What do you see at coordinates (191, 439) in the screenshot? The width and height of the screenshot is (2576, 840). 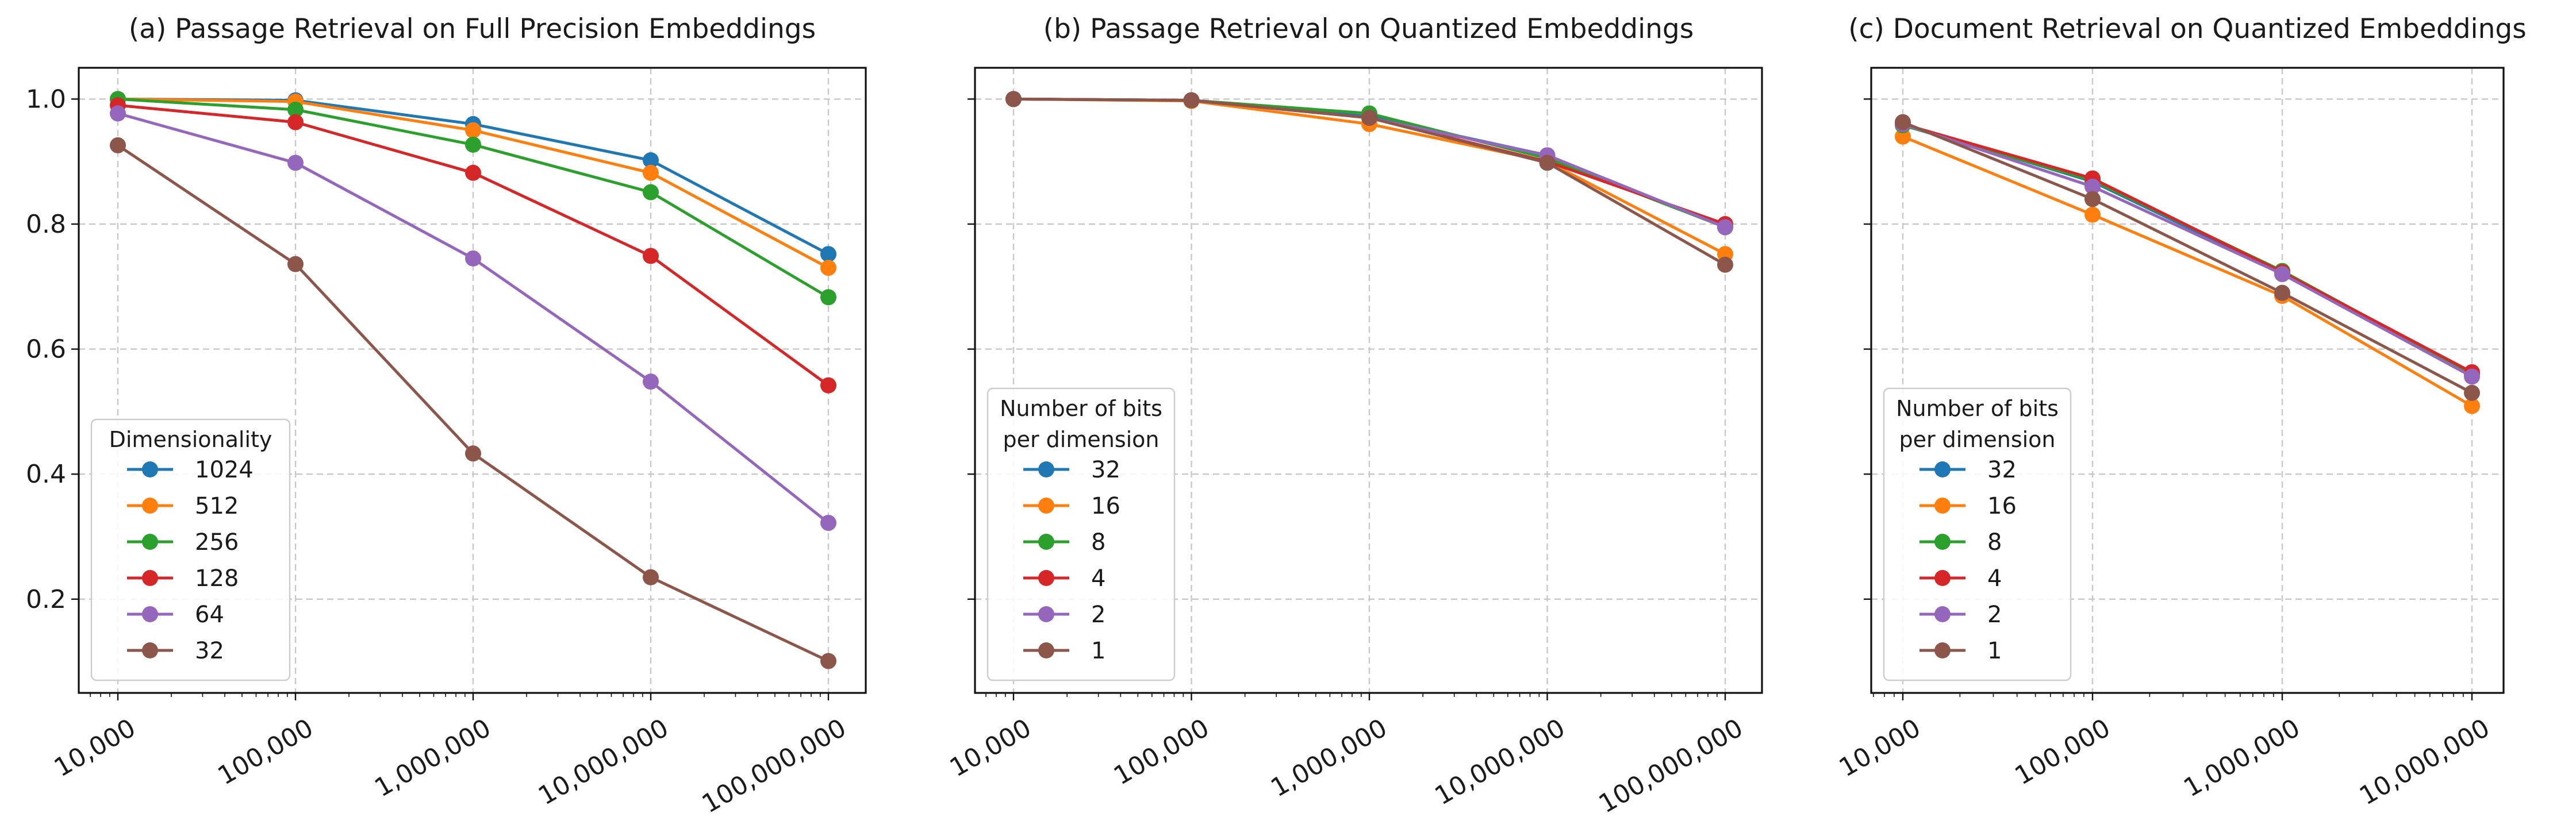 I see `legend-title: Dimensionality` at bounding box center [191, 439].